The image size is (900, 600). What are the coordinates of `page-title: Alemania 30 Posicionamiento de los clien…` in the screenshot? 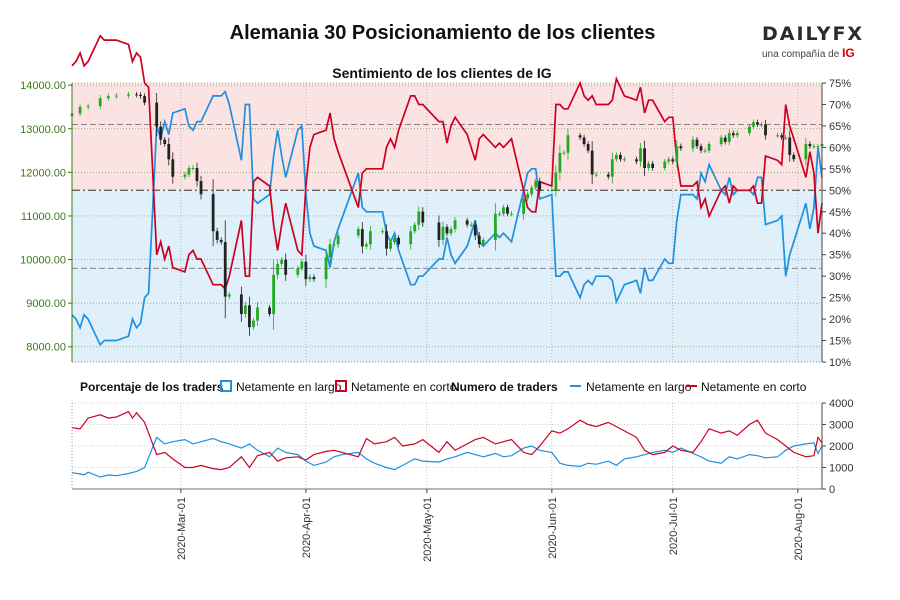 It's located at (442, 33).